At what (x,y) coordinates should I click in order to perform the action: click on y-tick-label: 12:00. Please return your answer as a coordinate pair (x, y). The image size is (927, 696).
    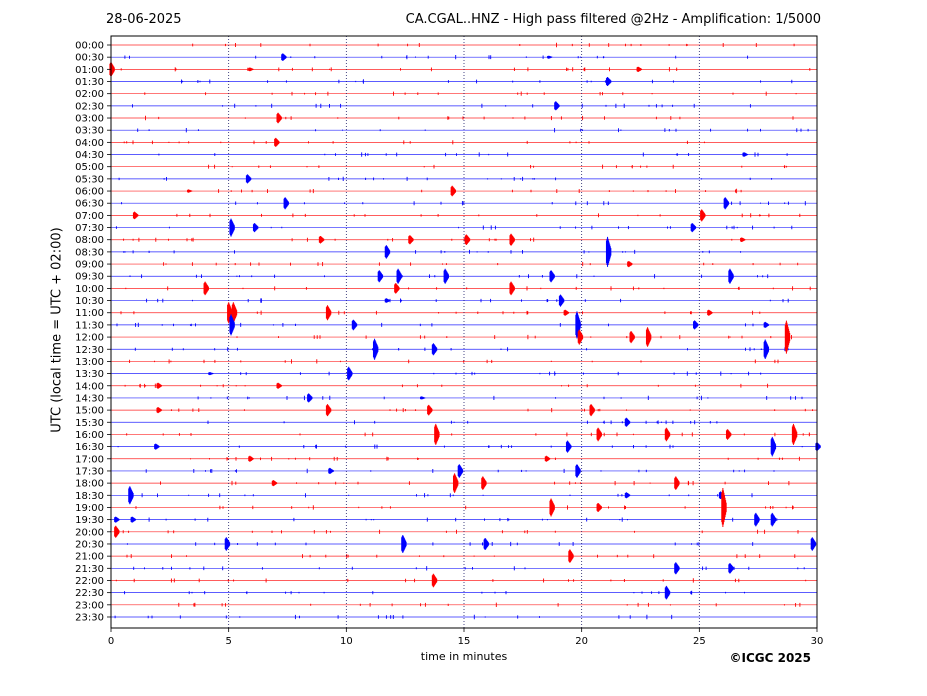
    Looking at the image, I should click on (89, 338).